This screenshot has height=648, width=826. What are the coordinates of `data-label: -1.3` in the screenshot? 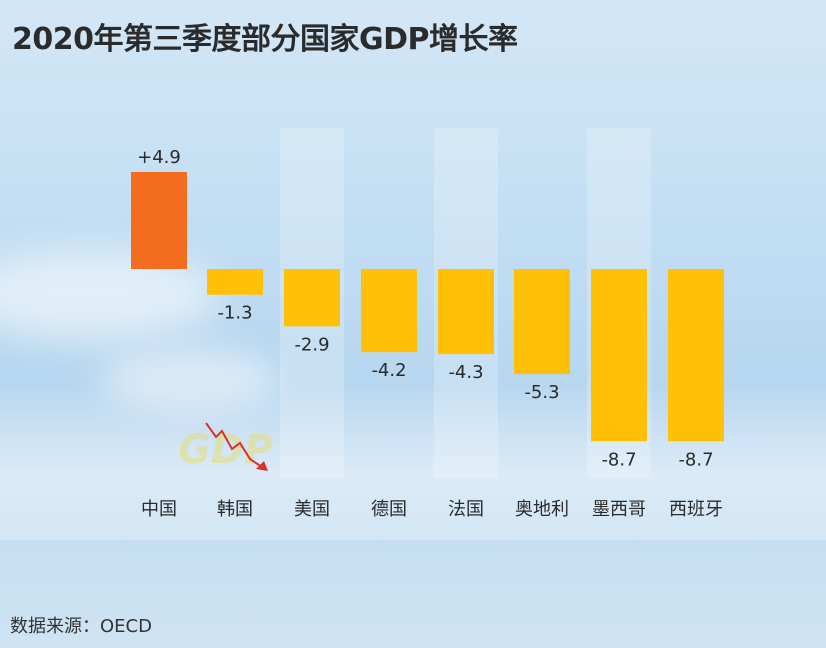 It's located at (234, 313).